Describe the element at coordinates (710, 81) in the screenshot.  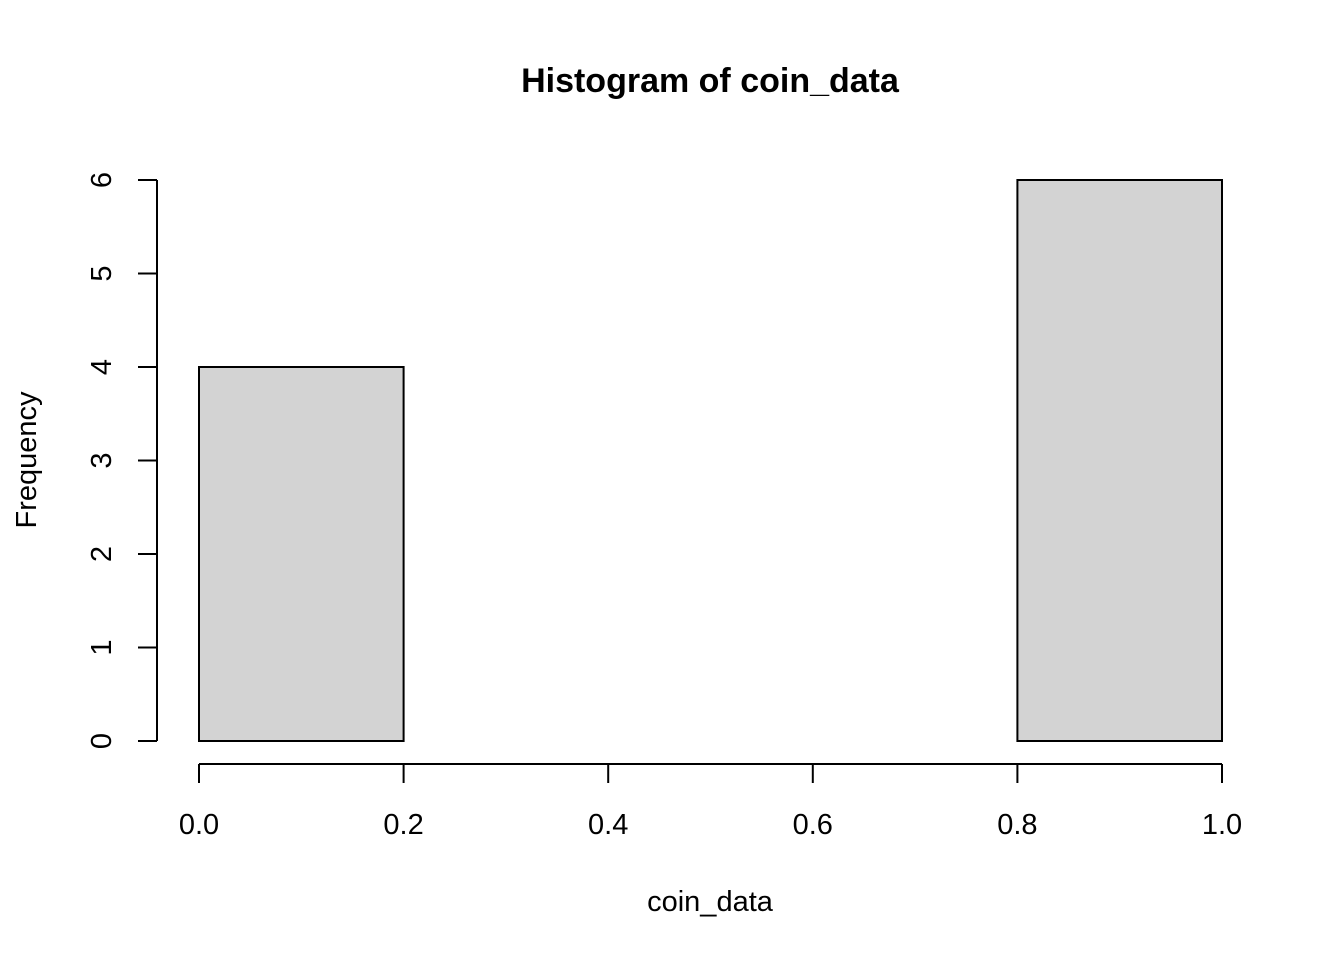
I see `chart-title: Histogram of coin_data` at that location.